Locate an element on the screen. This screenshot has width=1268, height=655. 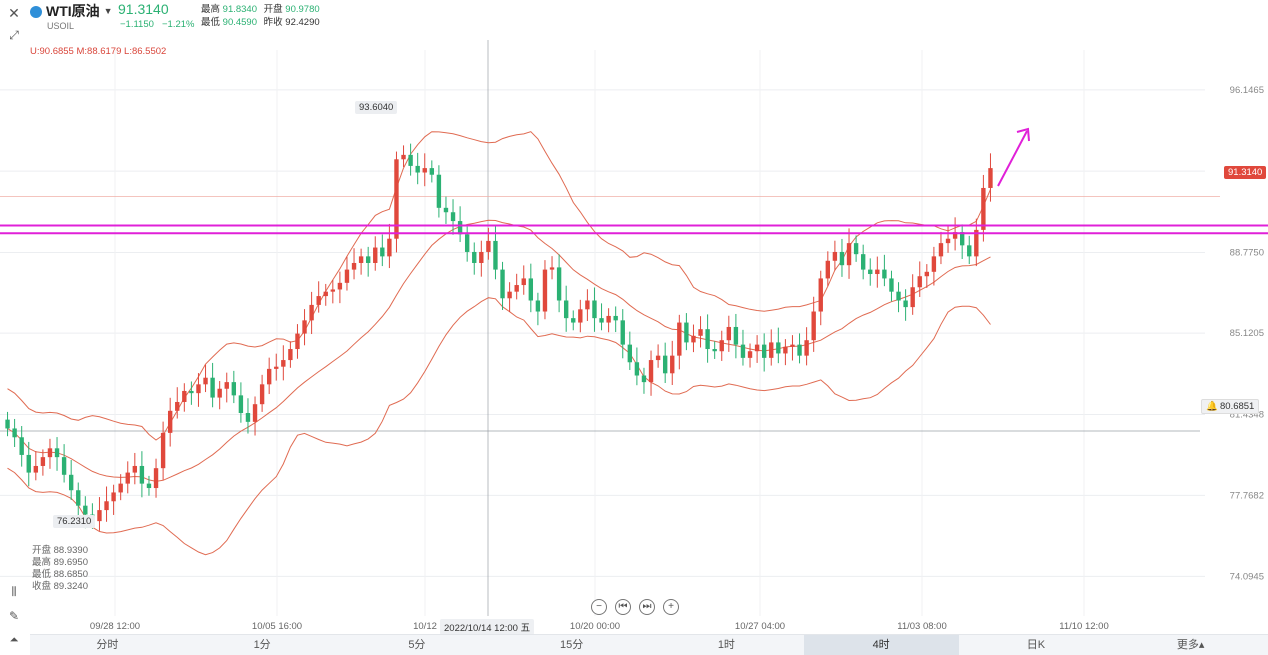
tab-4h: 4时 is located at coordinates (881, 645).